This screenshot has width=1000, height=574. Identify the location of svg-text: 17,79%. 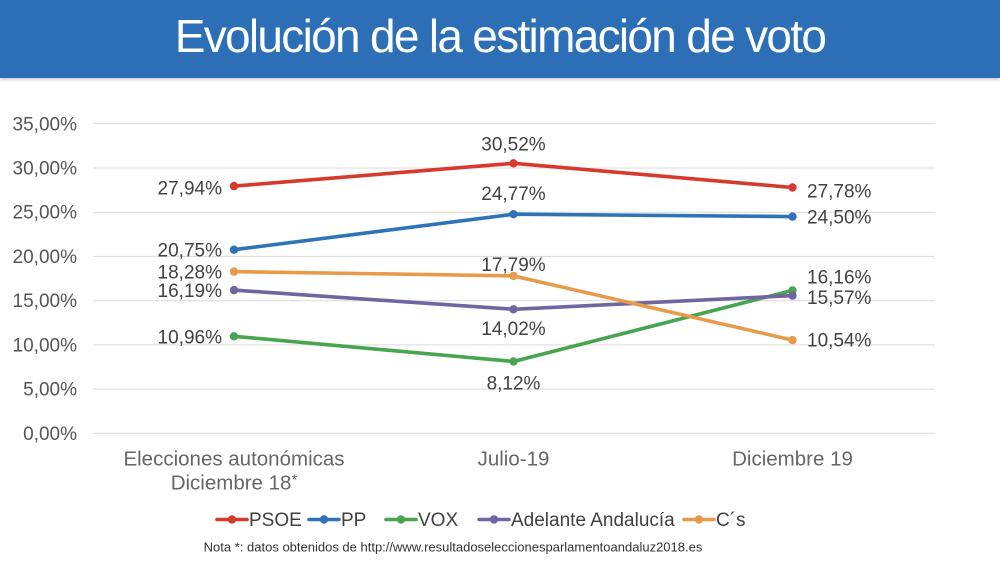
(513, 265).